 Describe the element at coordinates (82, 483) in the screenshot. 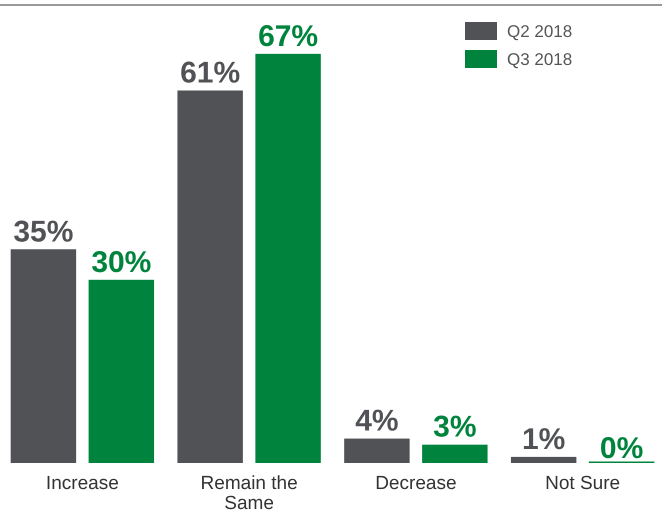

I see `x-tick-label: Increase` at that location.